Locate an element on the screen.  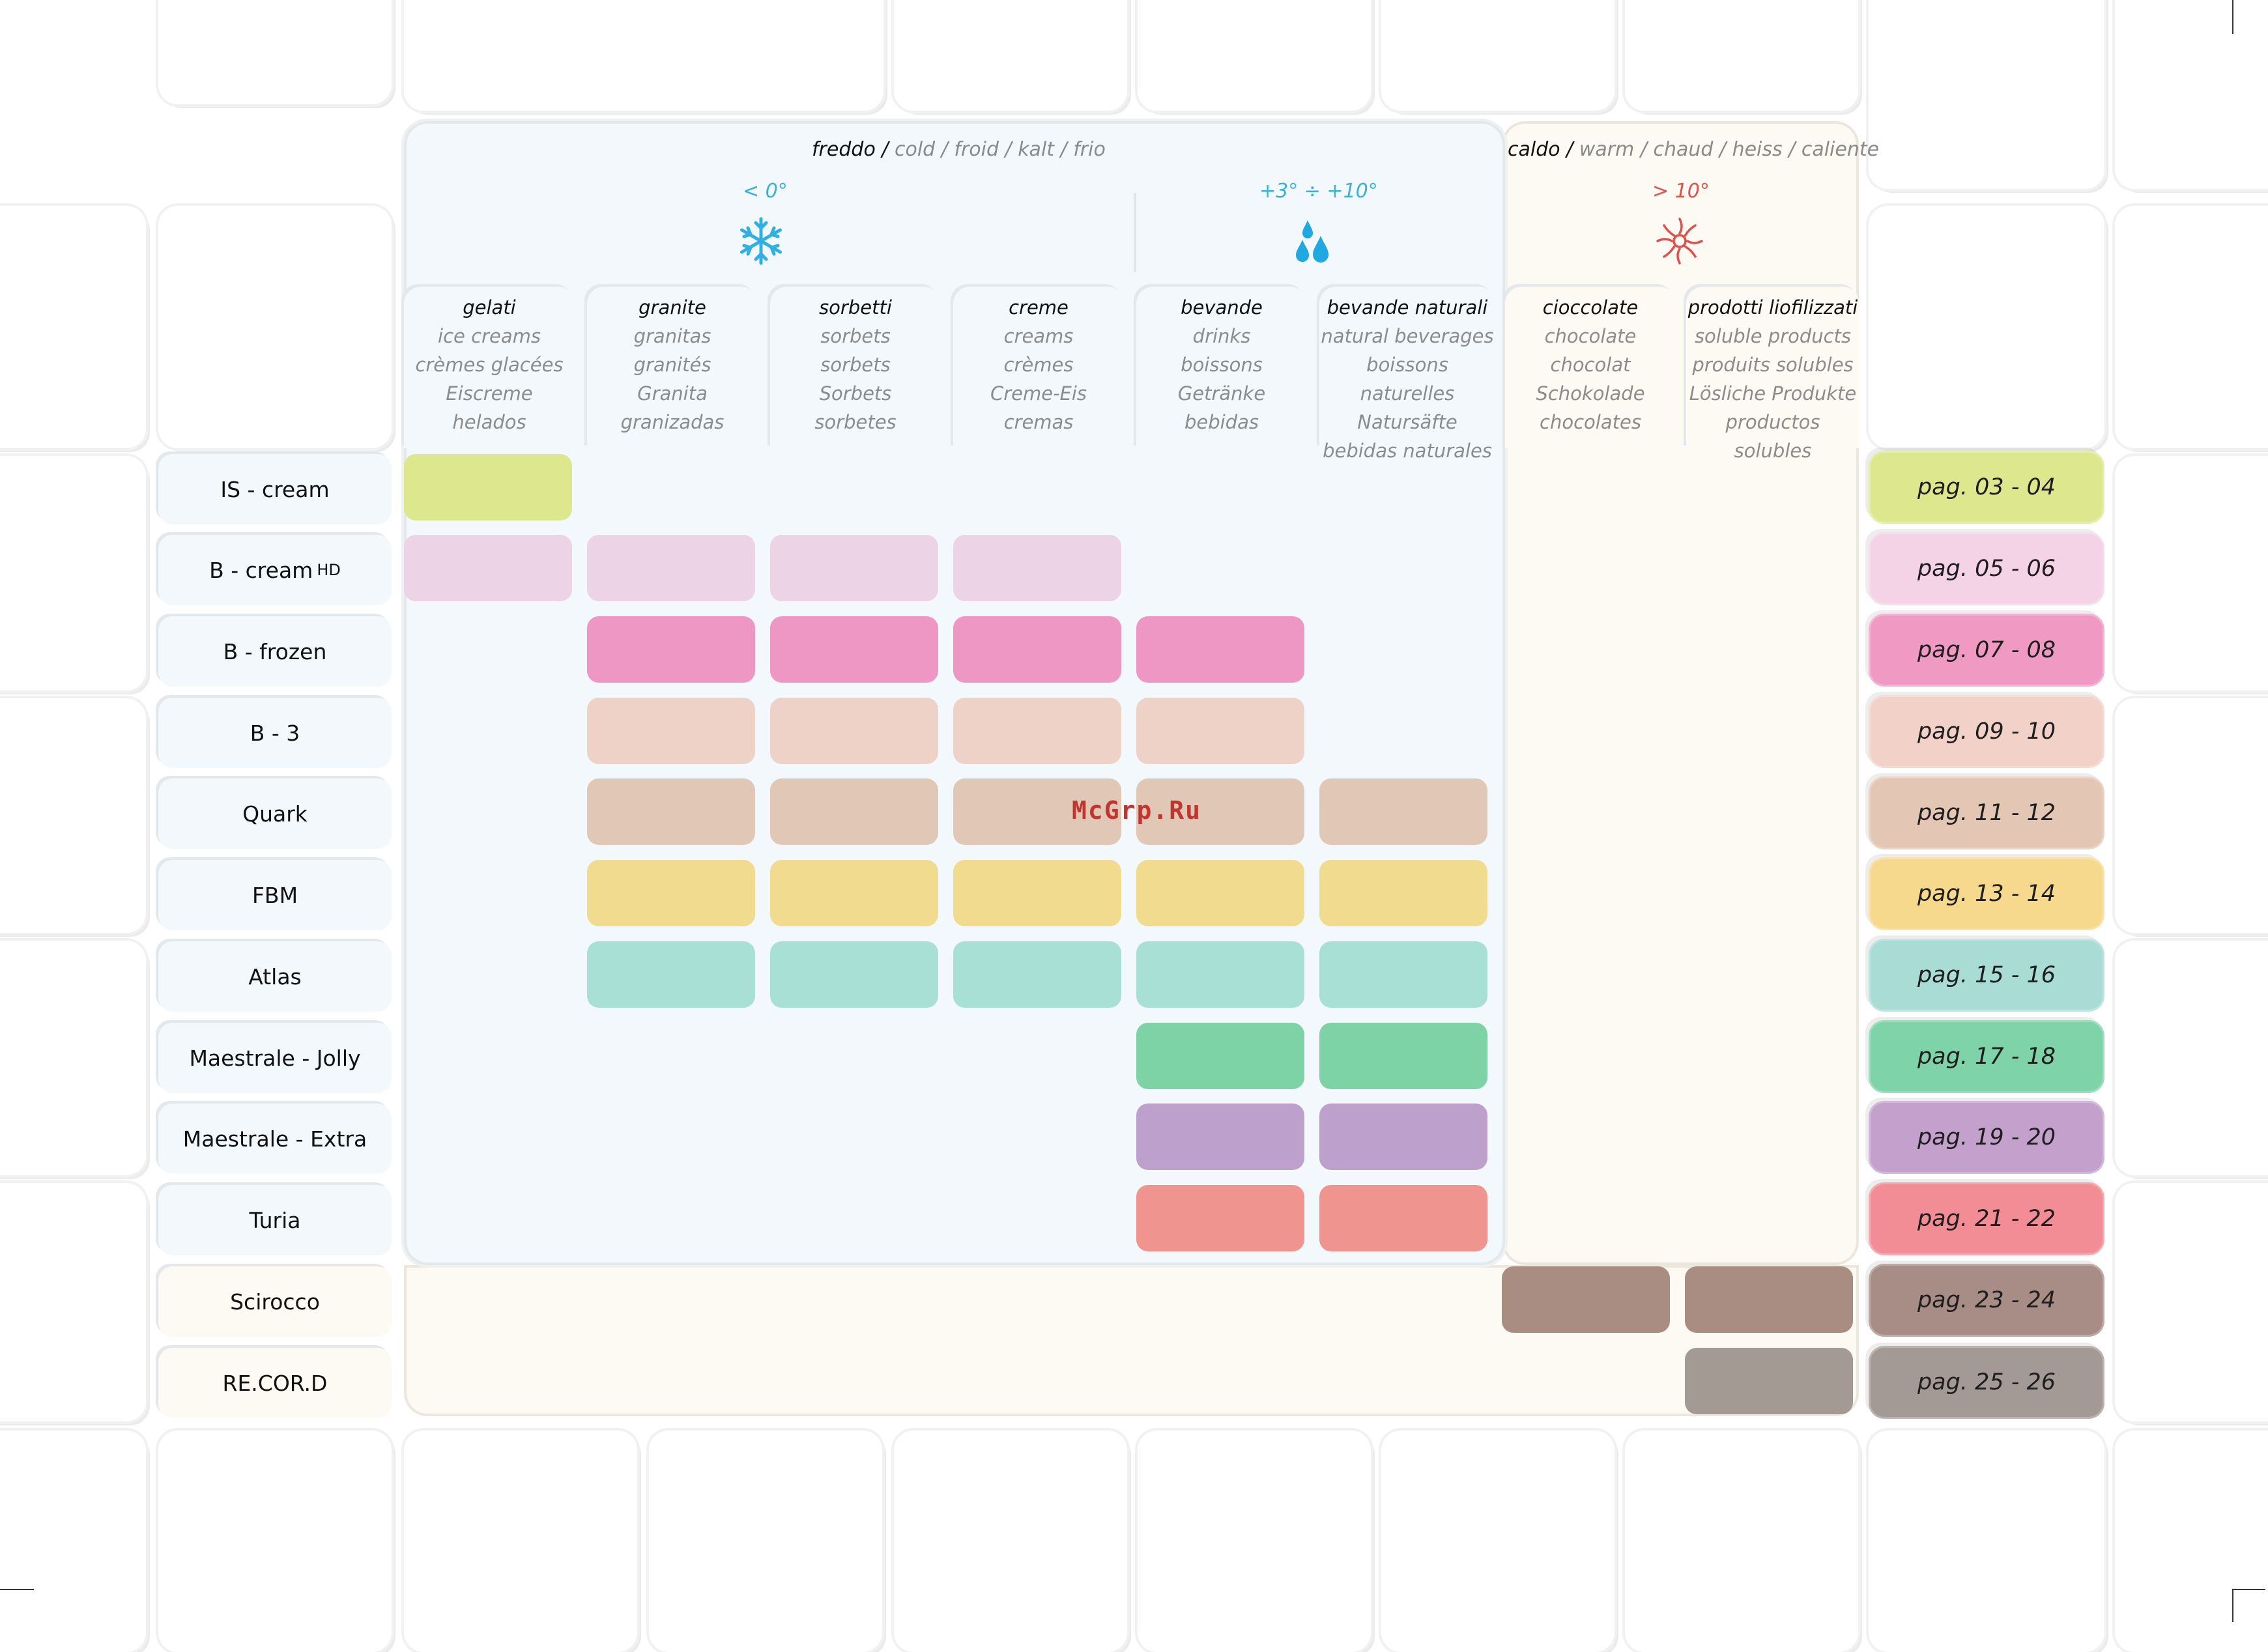
row-label-scirocco: Scirocco is located at coordinates (275, 1301).